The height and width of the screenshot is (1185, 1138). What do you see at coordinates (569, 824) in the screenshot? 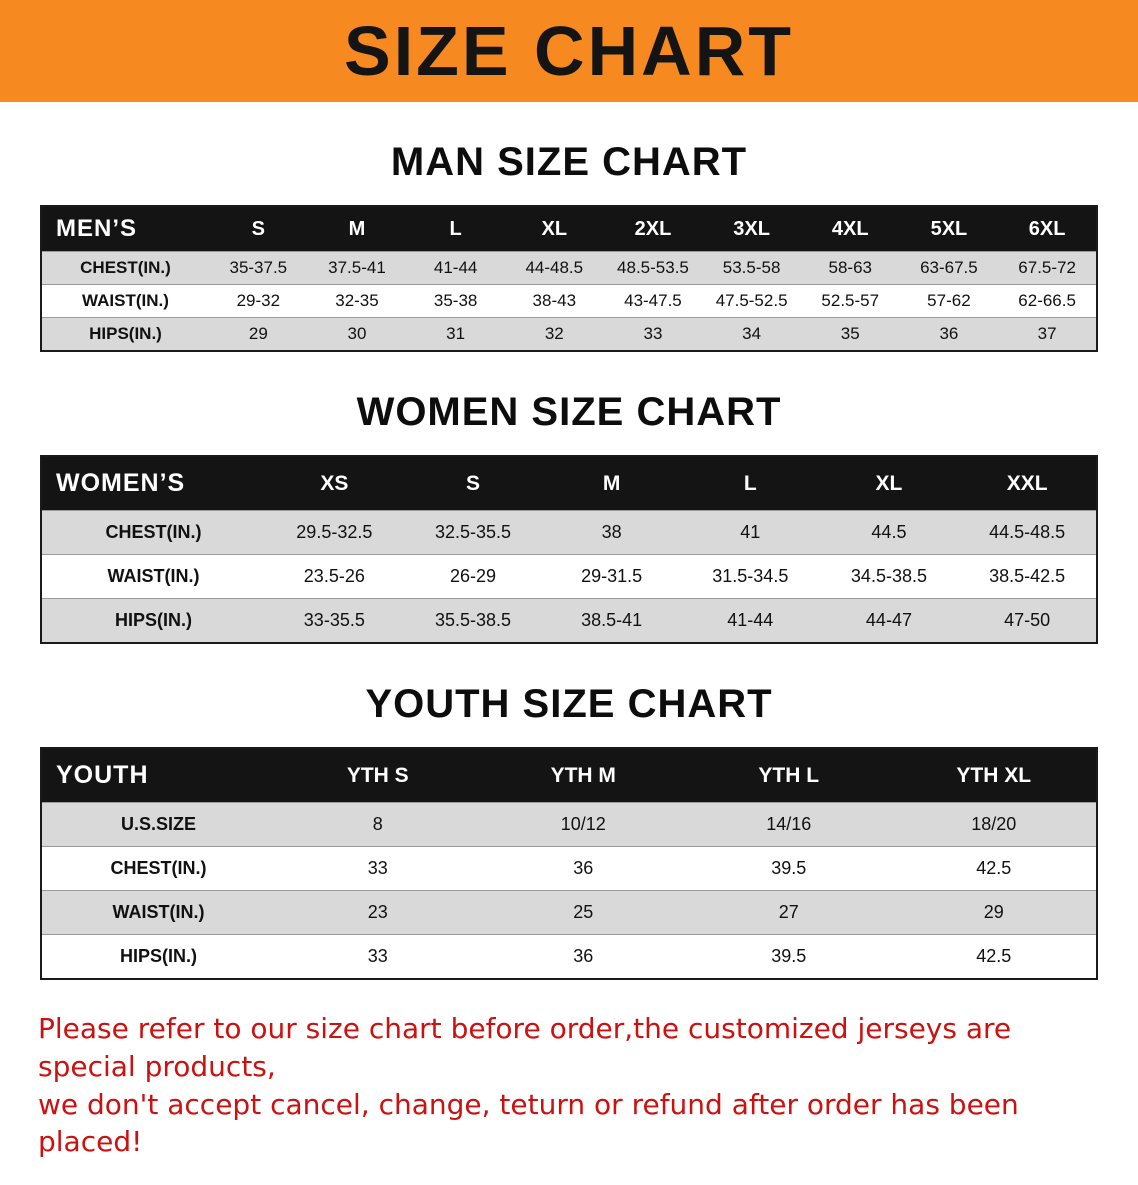
I see `table-row: U.S.SIZE 8 10/12 14/16 18/20` at bounding box center [569, 824].